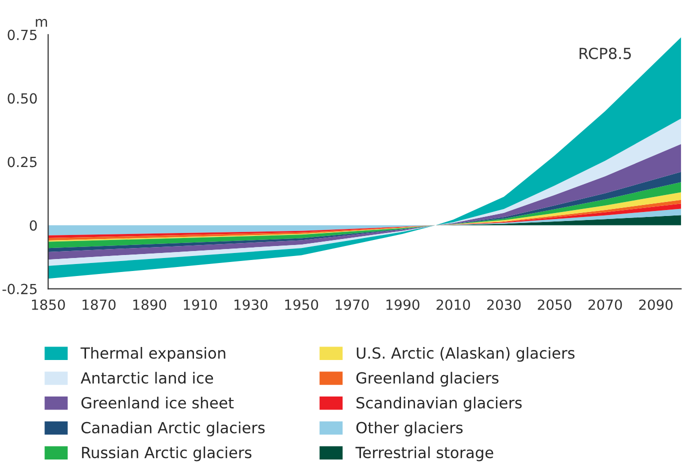  Describe the element at coordinates (605, 54) in the screenshot. I see `annotation: RCP8.5` at that location.